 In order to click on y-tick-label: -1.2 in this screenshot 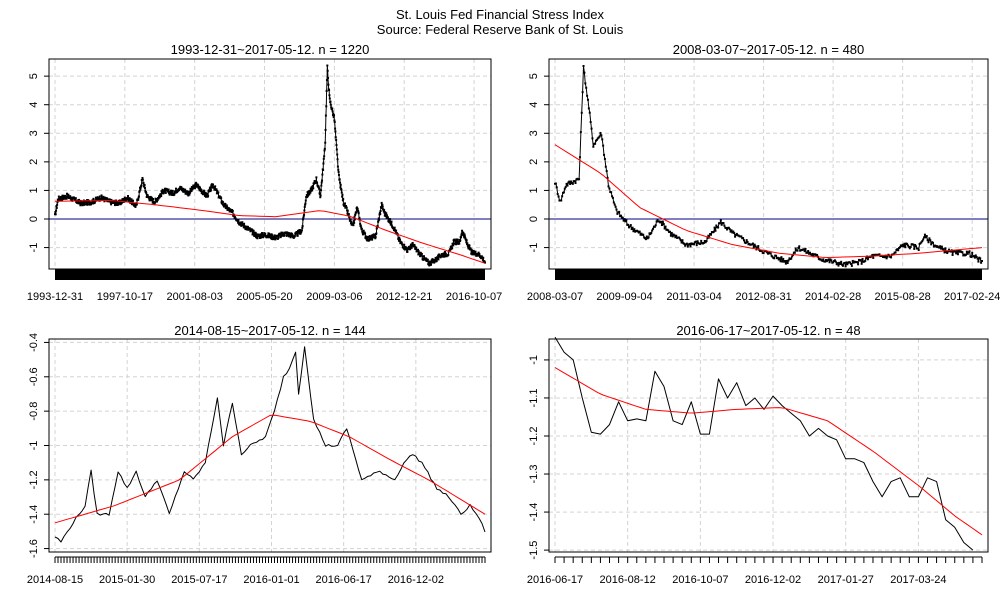, I will do `click(34, 479)`.